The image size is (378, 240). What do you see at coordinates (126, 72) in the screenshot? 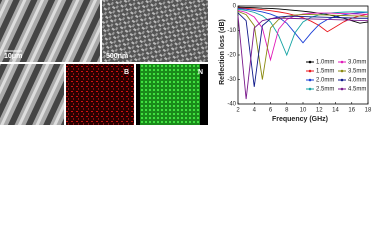
I see `map-label: B` at bounding box center [126, 72].